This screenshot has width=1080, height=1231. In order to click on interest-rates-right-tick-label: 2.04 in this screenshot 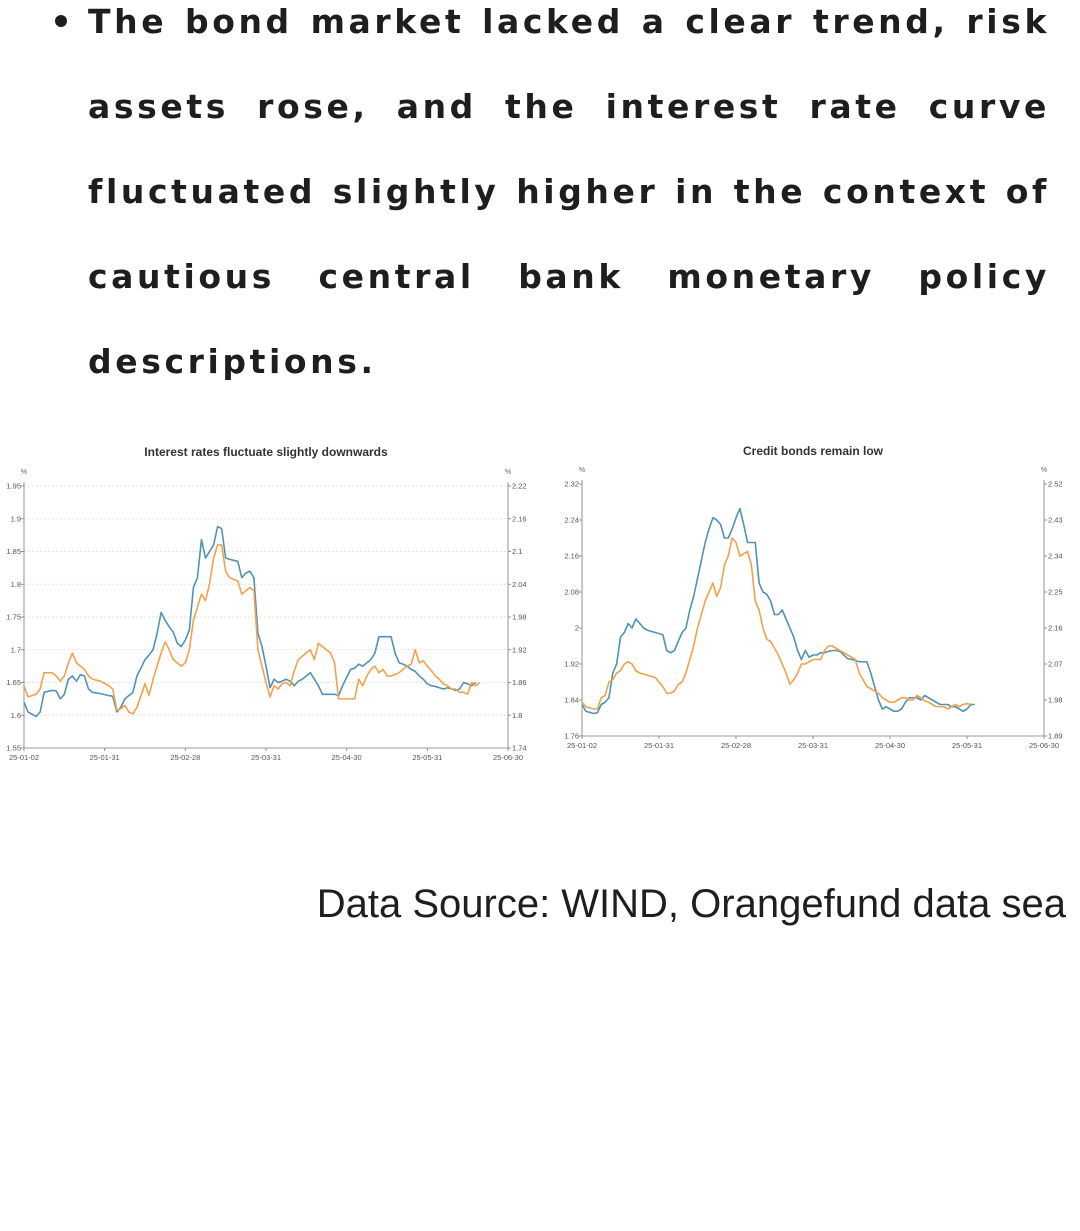, I will do `click(519, 584)`.